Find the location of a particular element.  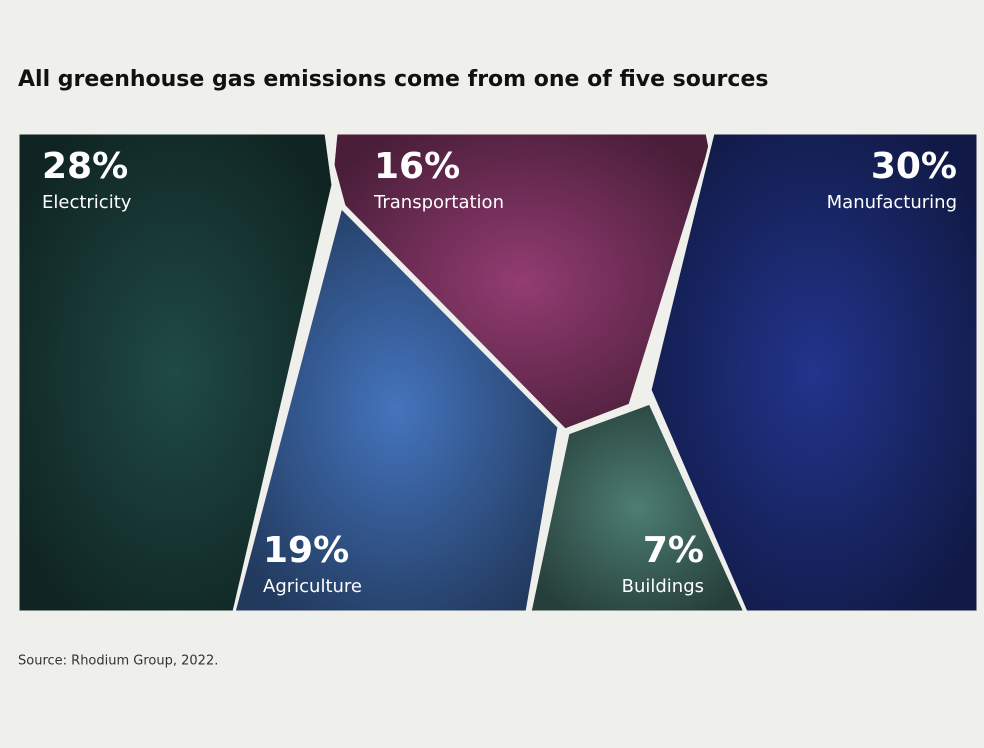

category-label: Electricity is located at coordinates (87, 202).